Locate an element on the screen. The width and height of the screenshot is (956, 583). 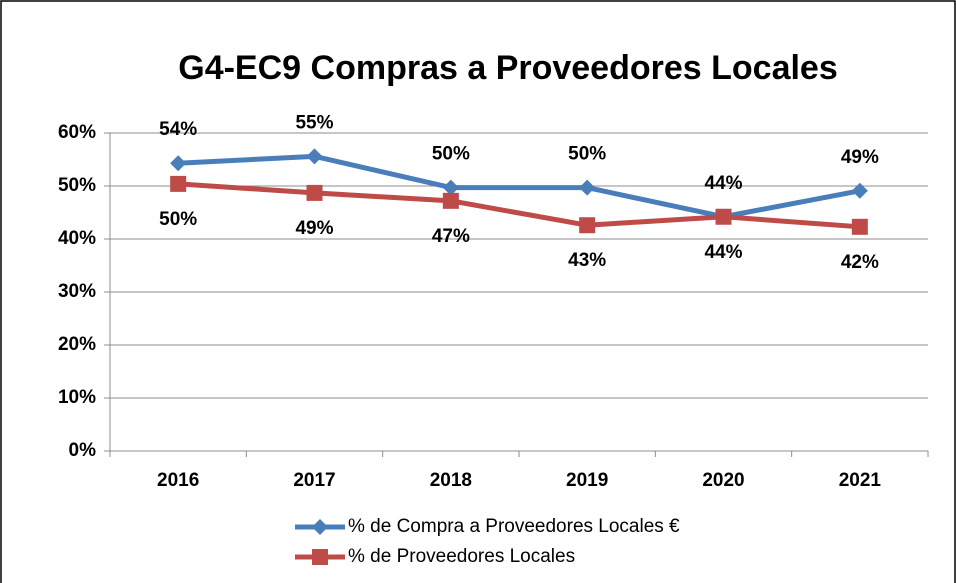
x-tick-label: 2016 is located at coordinates (178, 480).